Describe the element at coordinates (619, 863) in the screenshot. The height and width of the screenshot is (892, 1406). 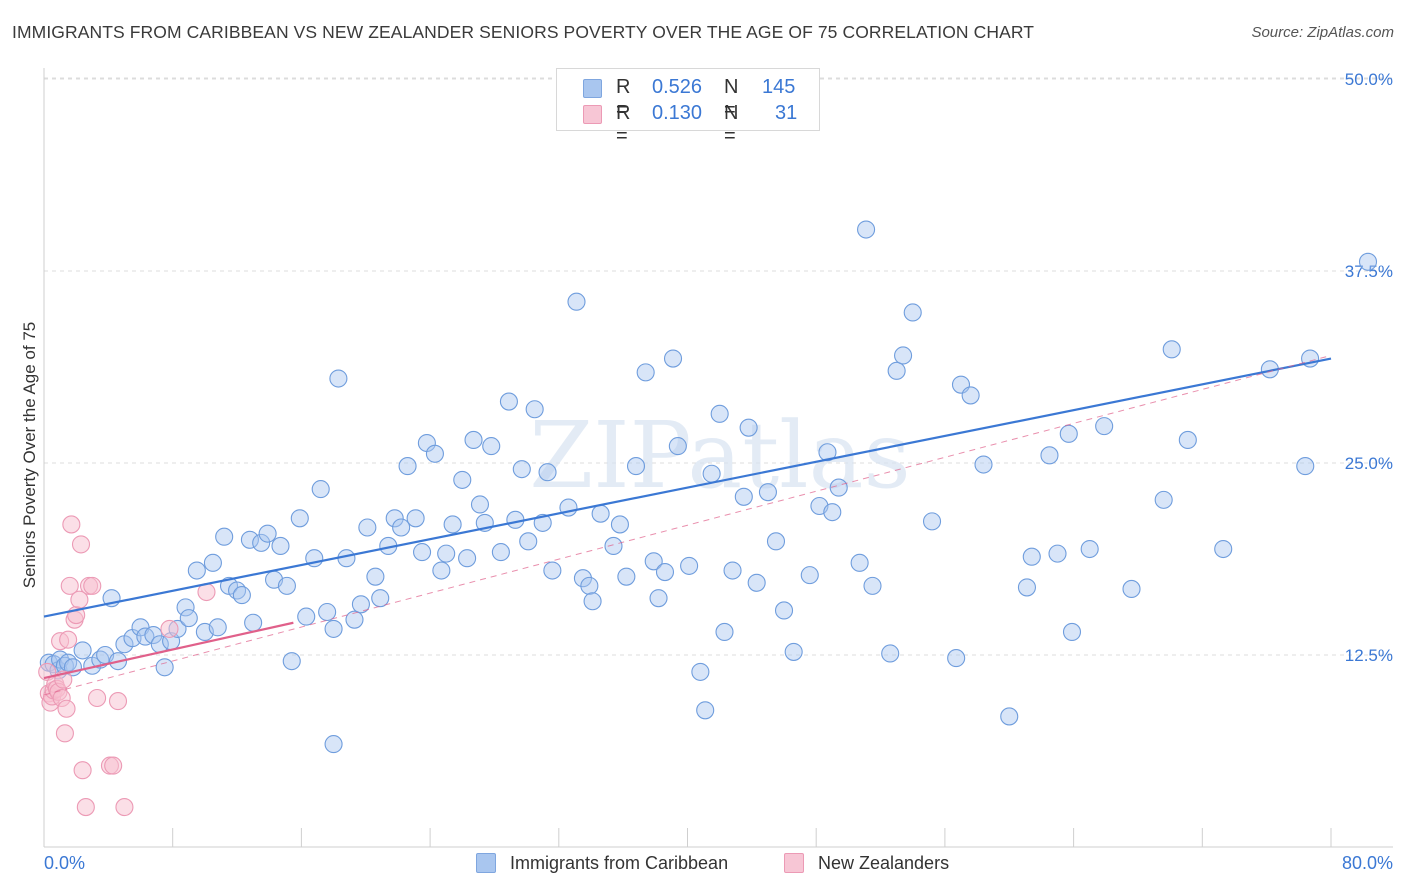
I see `legend-label-caribbean: Immigrants from Caribbean` at that location.